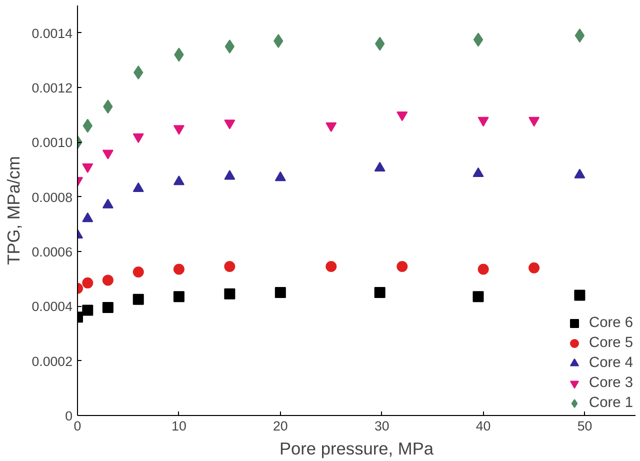 The width and height of the screenshot is (640, 461). Describe the element at coordinates (52, 252) in the screenshot. I see `y-tick-label: 0.0006` at that location.